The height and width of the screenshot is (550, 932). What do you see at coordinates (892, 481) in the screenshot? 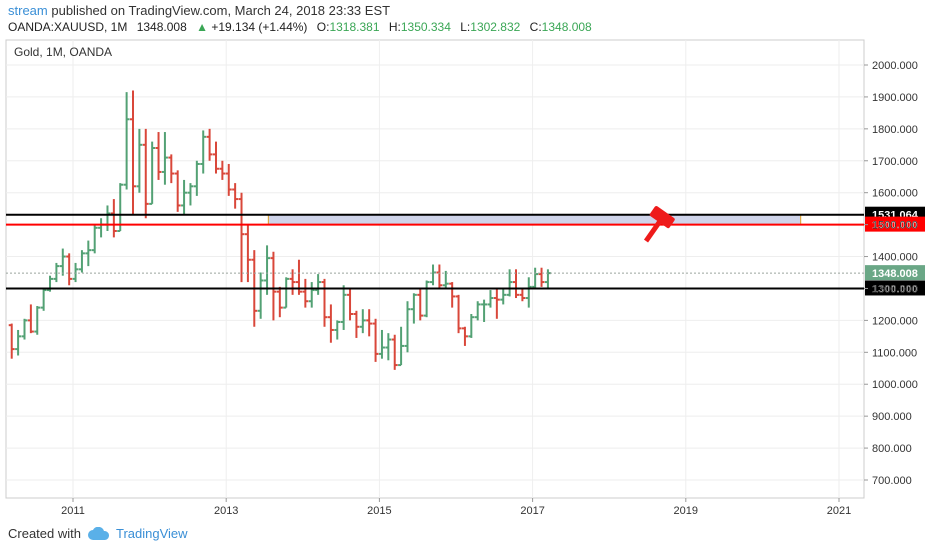
I see `y-tick-label: 700.000` at bounding box center [892, 481].